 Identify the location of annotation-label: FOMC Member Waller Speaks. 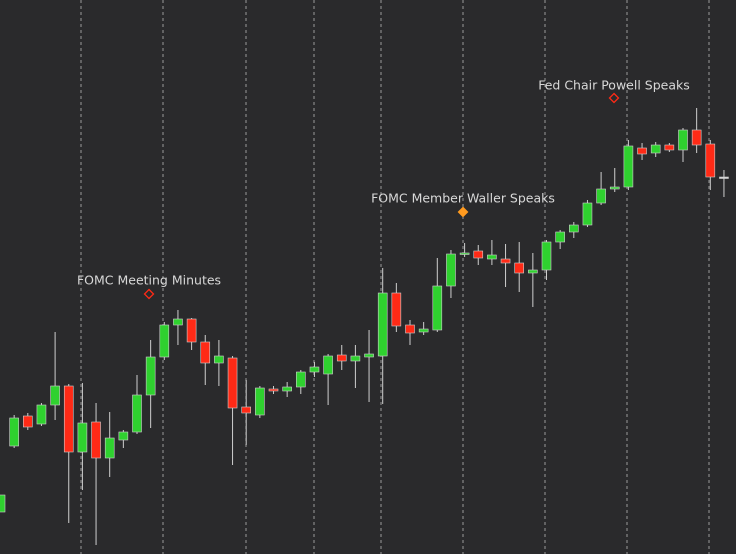
(463, 198).